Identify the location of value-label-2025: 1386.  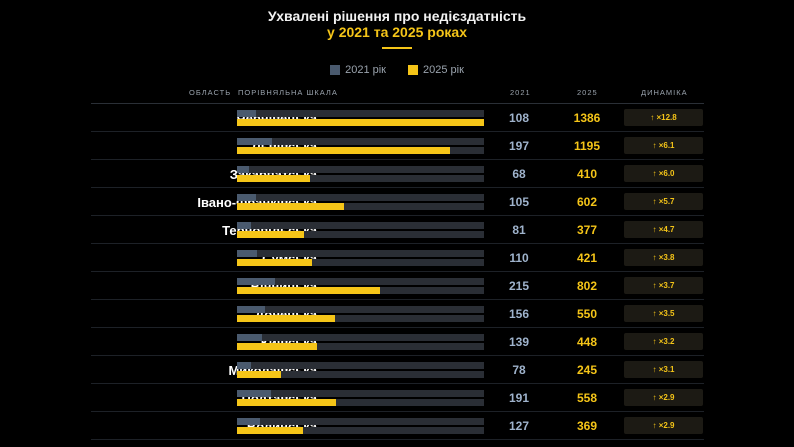
(587, 118).